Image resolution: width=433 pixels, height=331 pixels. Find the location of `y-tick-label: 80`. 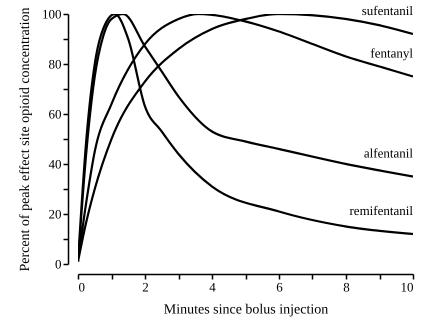

y-tick-label: 80 is located at coordinates (55, 64).